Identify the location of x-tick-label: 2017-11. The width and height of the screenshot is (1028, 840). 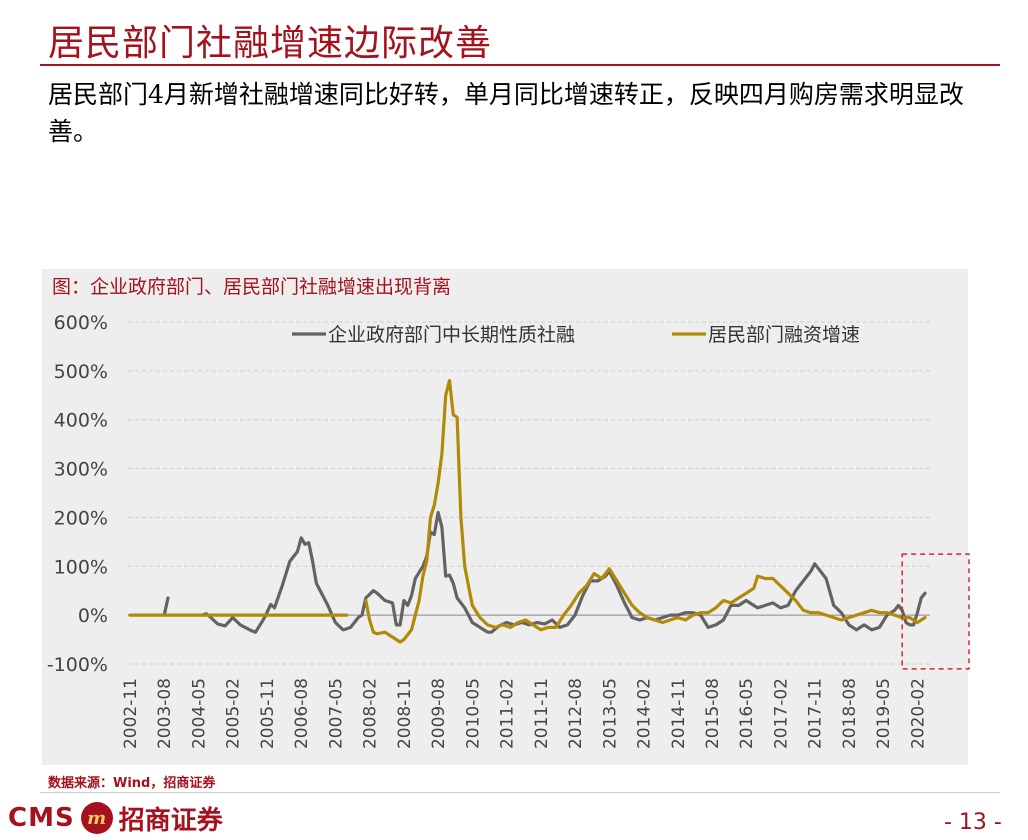
(816, 713).